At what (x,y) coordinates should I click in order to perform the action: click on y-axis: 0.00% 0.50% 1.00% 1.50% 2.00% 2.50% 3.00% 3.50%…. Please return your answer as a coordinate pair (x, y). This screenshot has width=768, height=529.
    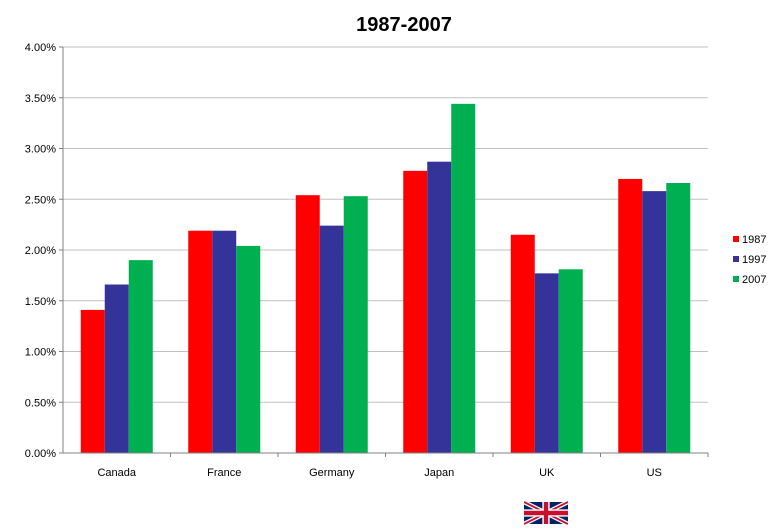
    Looking at the image, I should click on (44, 251).